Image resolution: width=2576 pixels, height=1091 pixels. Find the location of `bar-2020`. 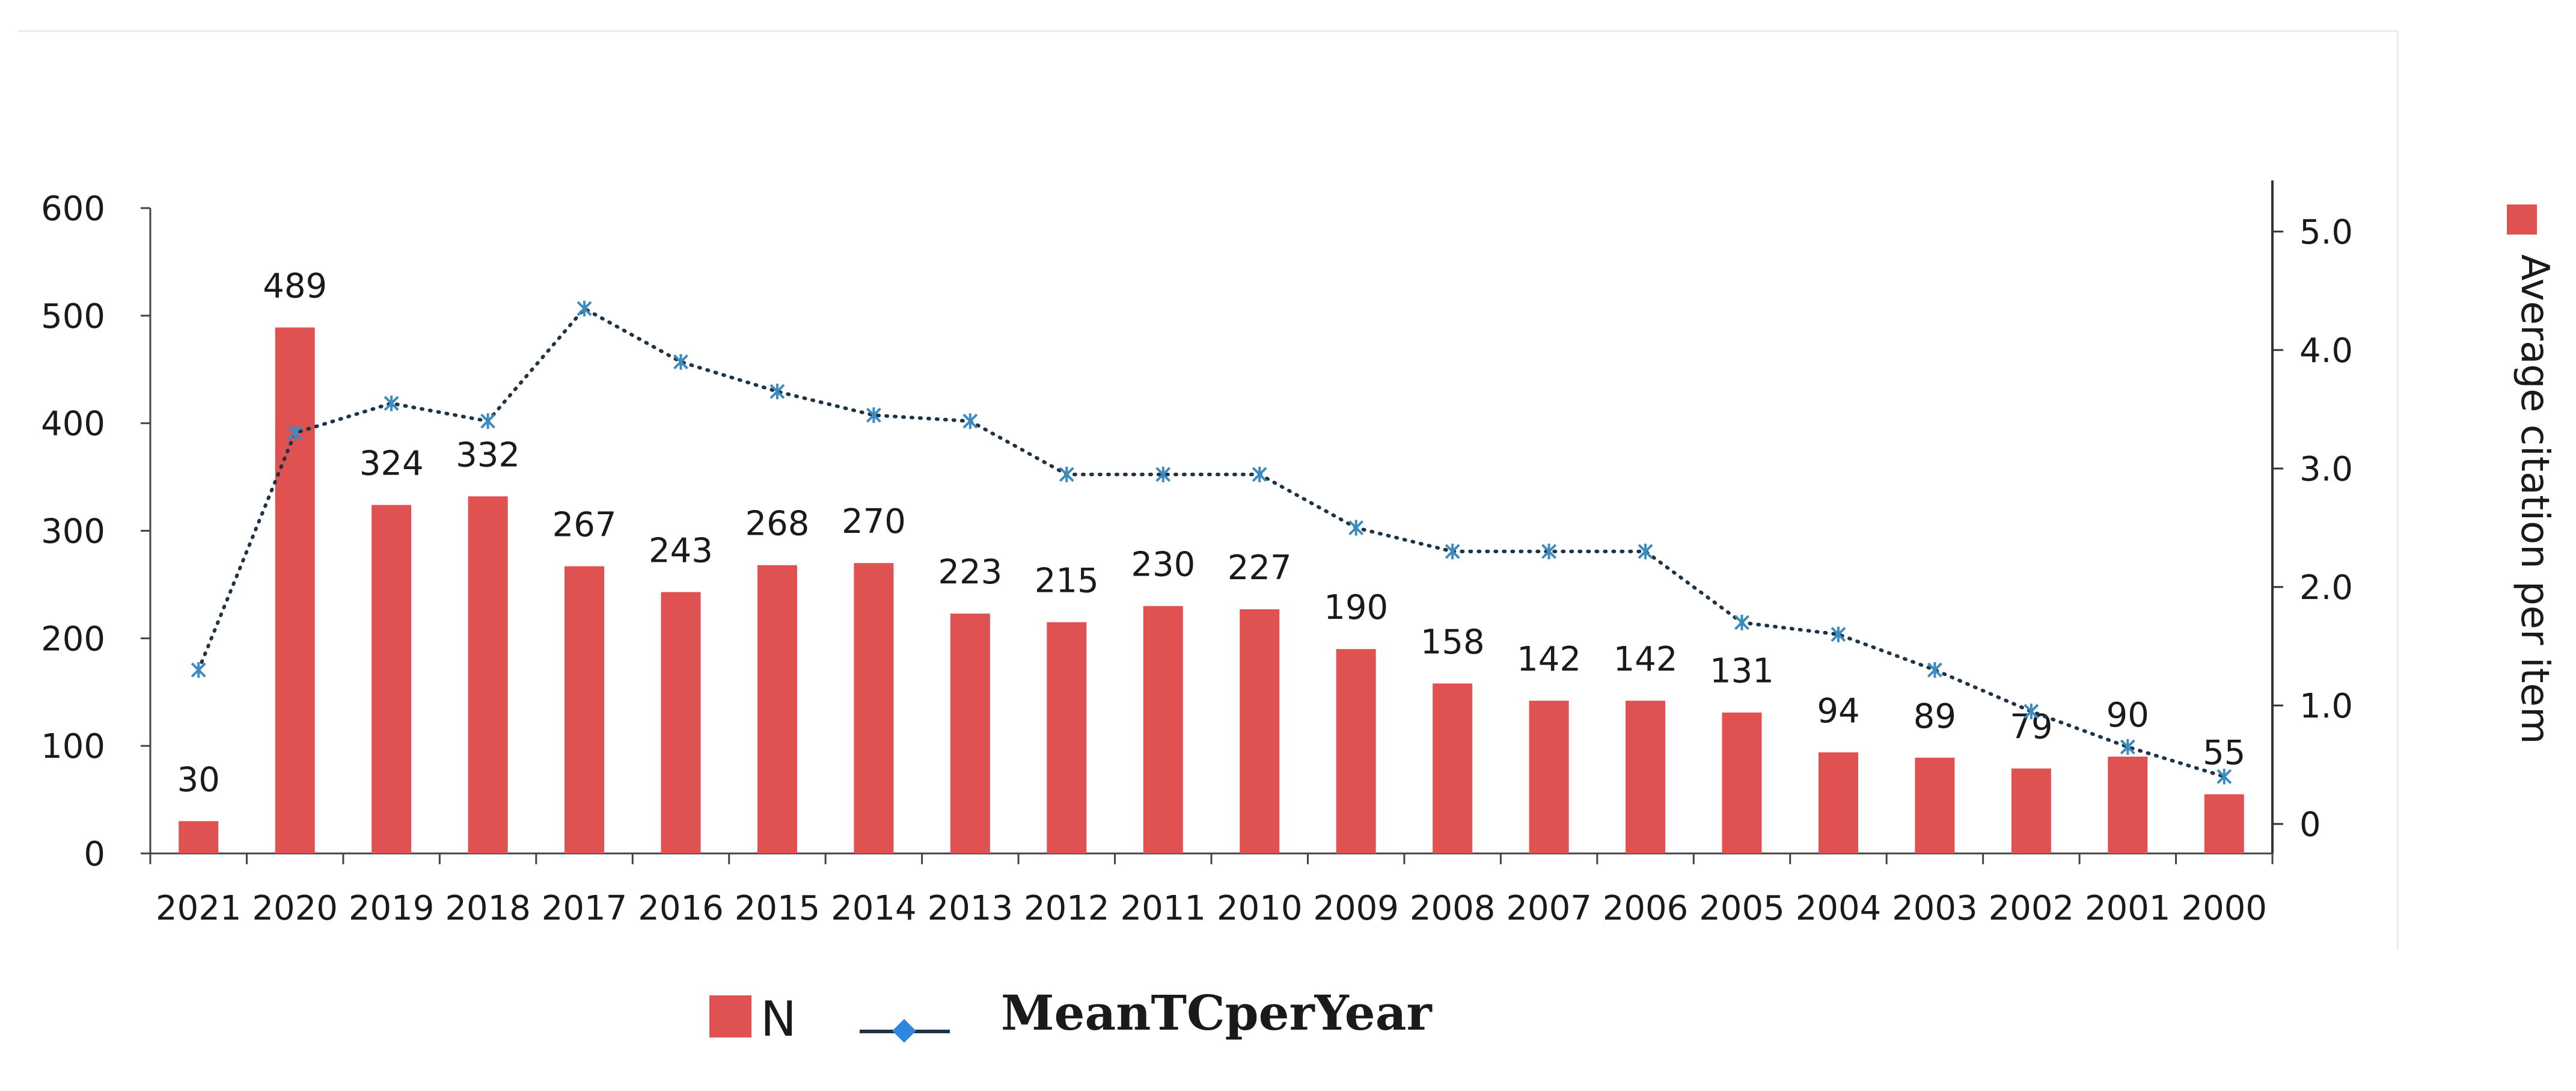

bar-2020 is located at coordinates (295, 590).